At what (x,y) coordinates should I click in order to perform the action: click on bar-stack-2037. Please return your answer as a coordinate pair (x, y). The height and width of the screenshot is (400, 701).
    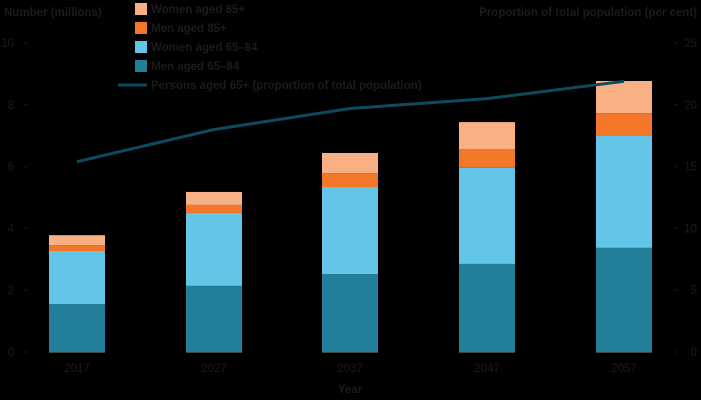
    Looking at the image, I should click on (350, 253).